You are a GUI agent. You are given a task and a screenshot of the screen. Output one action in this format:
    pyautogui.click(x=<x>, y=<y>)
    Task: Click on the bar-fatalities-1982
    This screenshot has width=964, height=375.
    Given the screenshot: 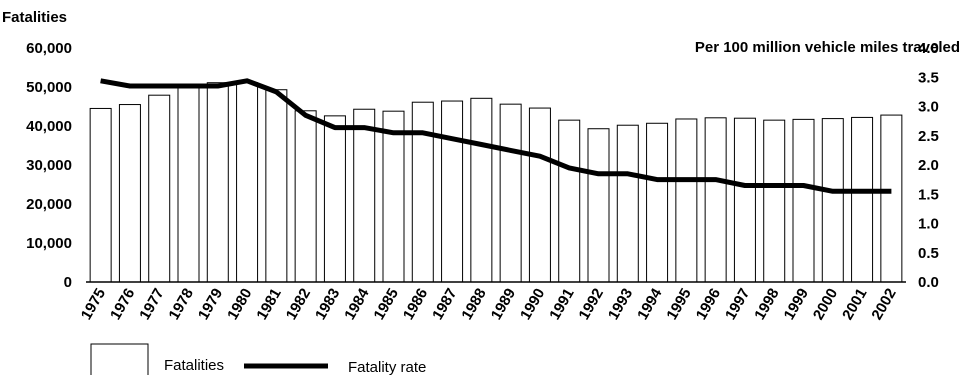 What is the action you would take?
    pyautogui.click(x=305, y=196)
    